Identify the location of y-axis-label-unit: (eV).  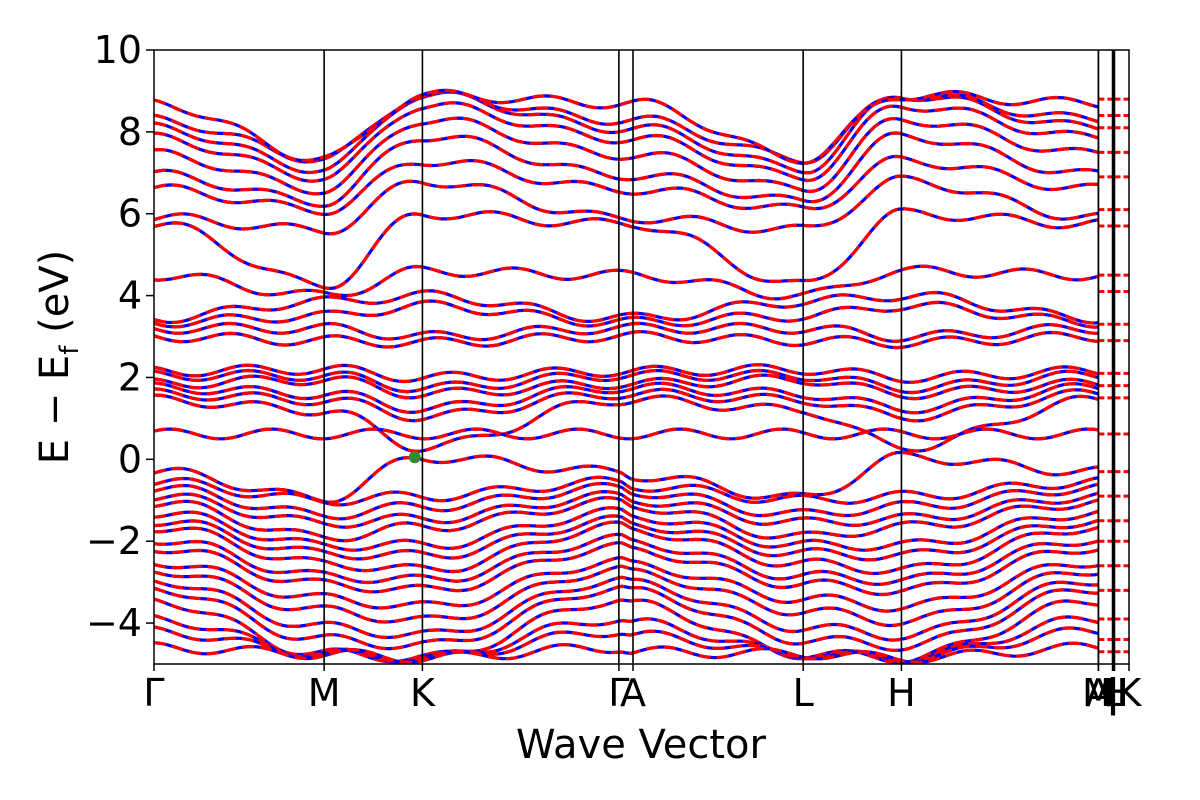
(55, 298).